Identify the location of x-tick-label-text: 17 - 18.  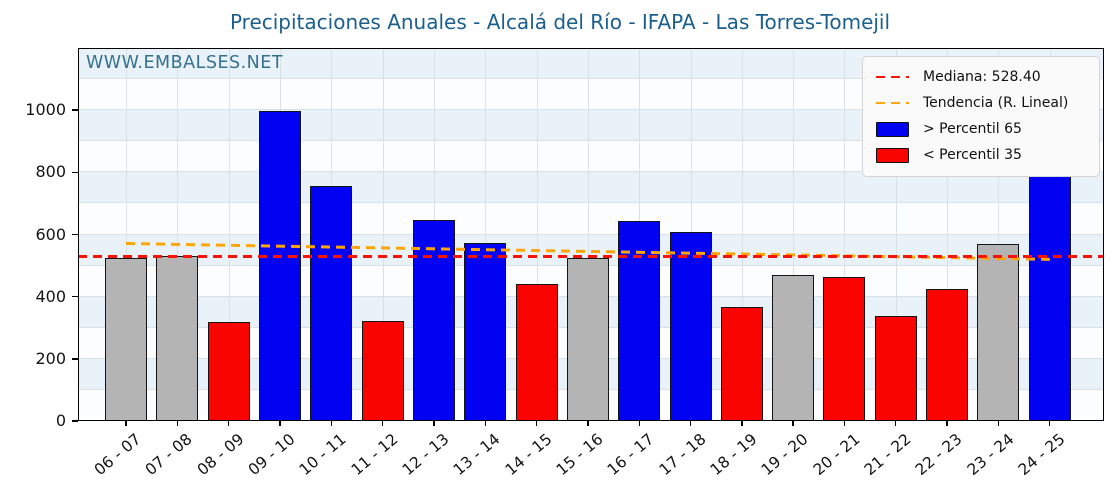
(682, 455).